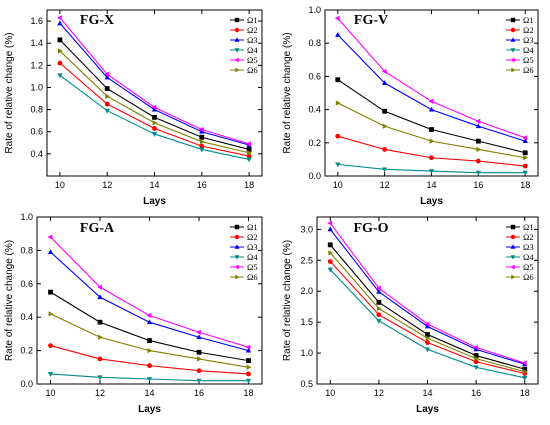 Image resolution: width=550 pixels, height=425 pixels. What do you see at coordinates (36, 43) in the screenshot?
I see `y-tick-label: 1.4` at bounding box center [36, 43].